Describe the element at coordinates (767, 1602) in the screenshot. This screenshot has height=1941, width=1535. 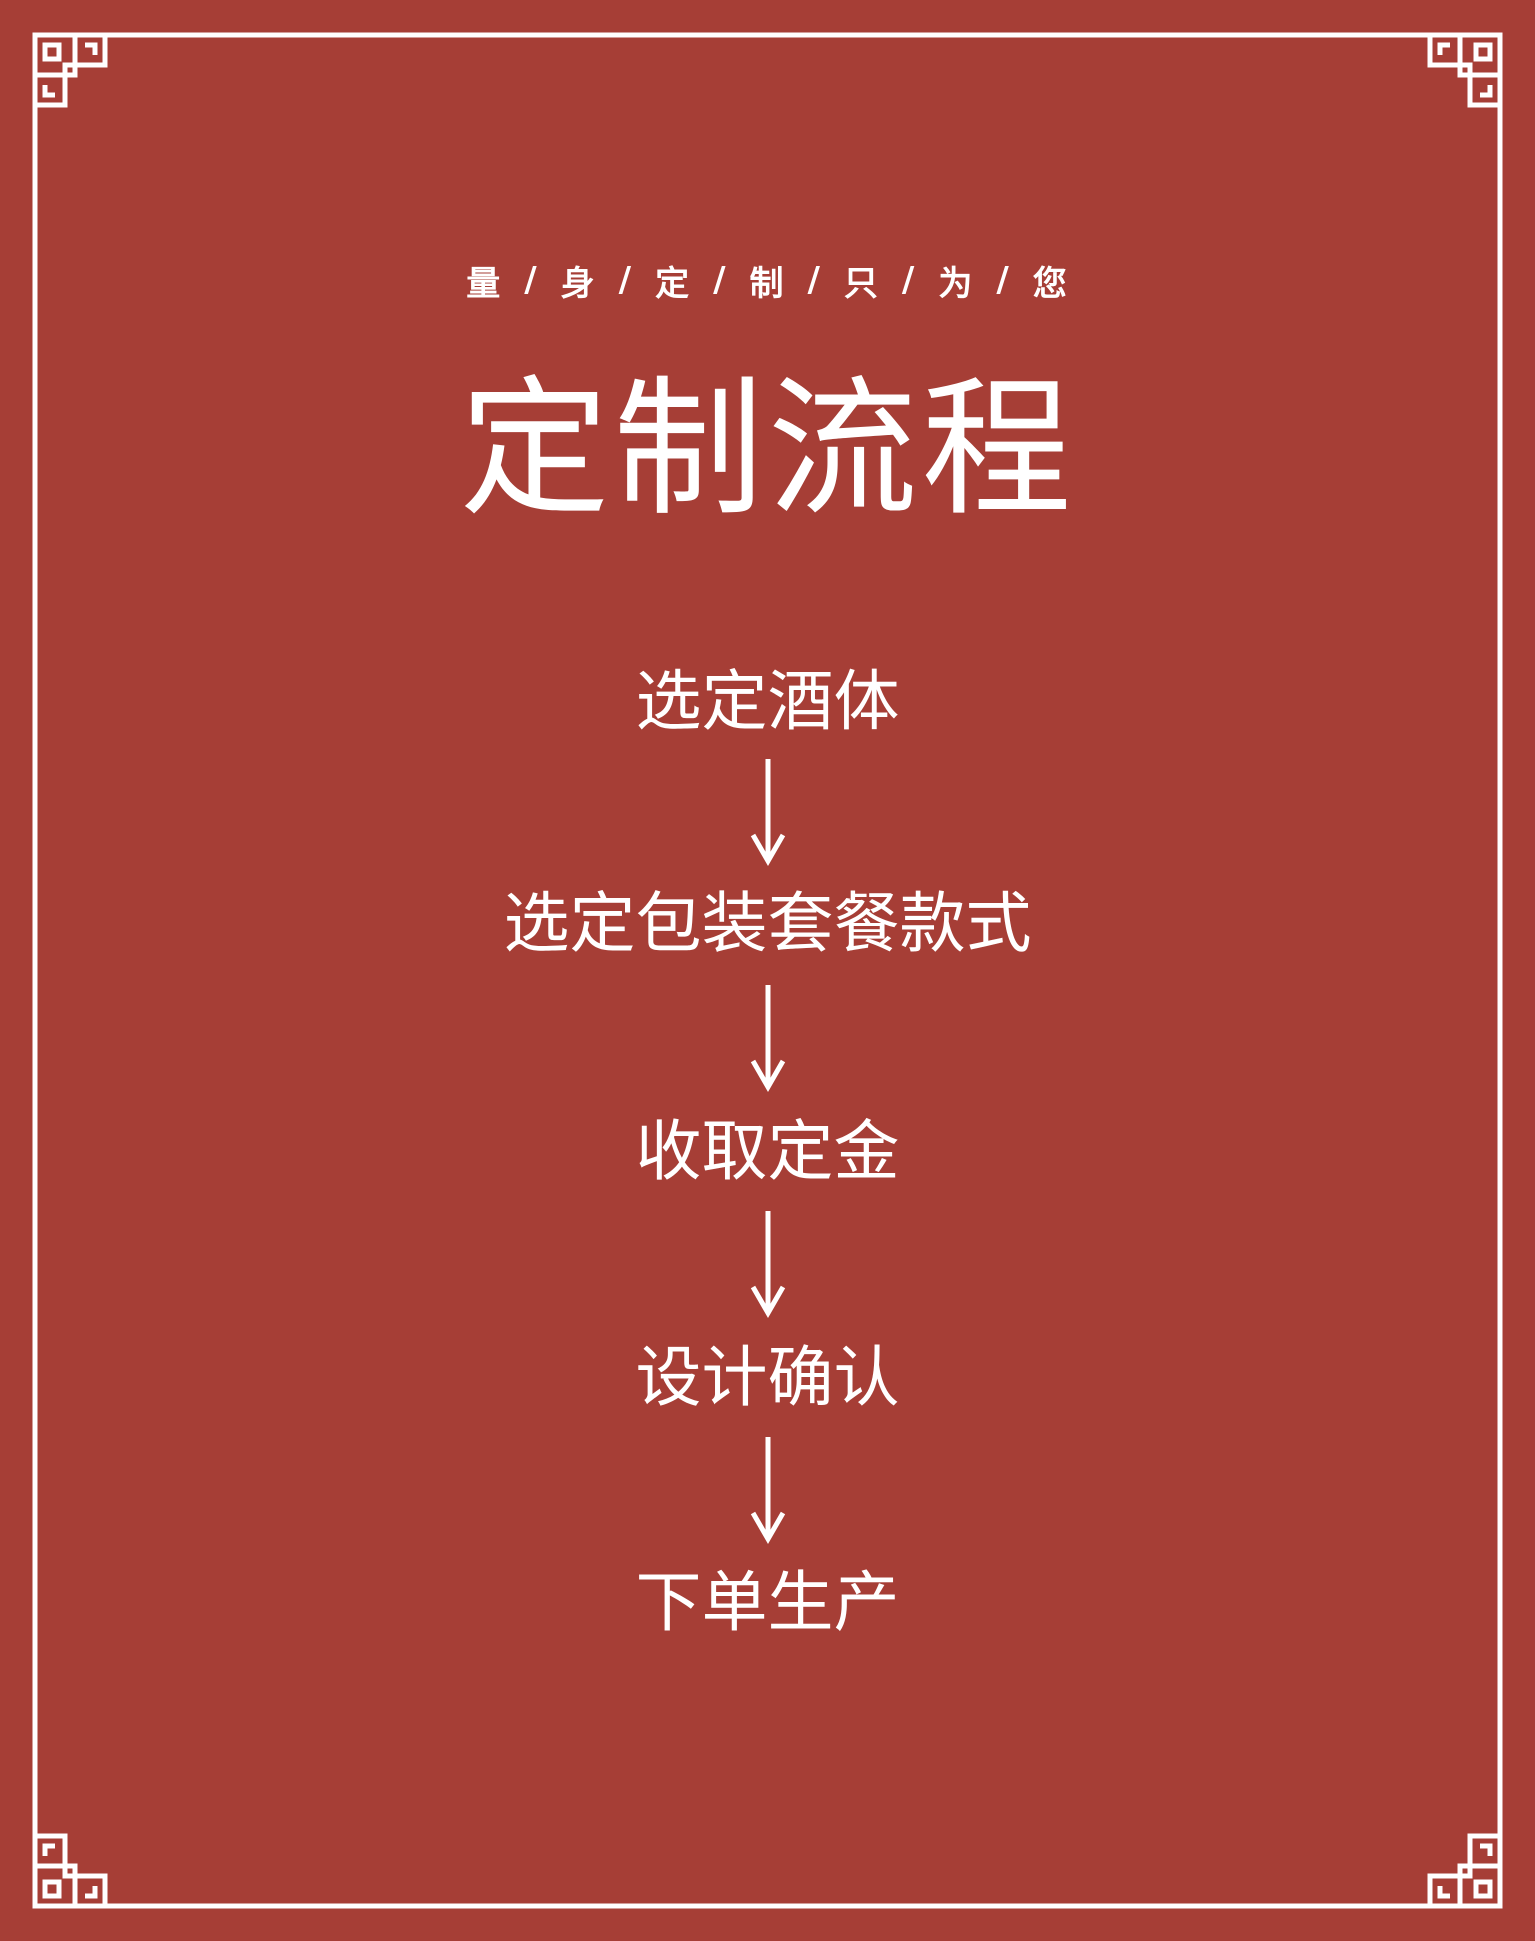
I see `step-place-order: 下单生产` at that location.